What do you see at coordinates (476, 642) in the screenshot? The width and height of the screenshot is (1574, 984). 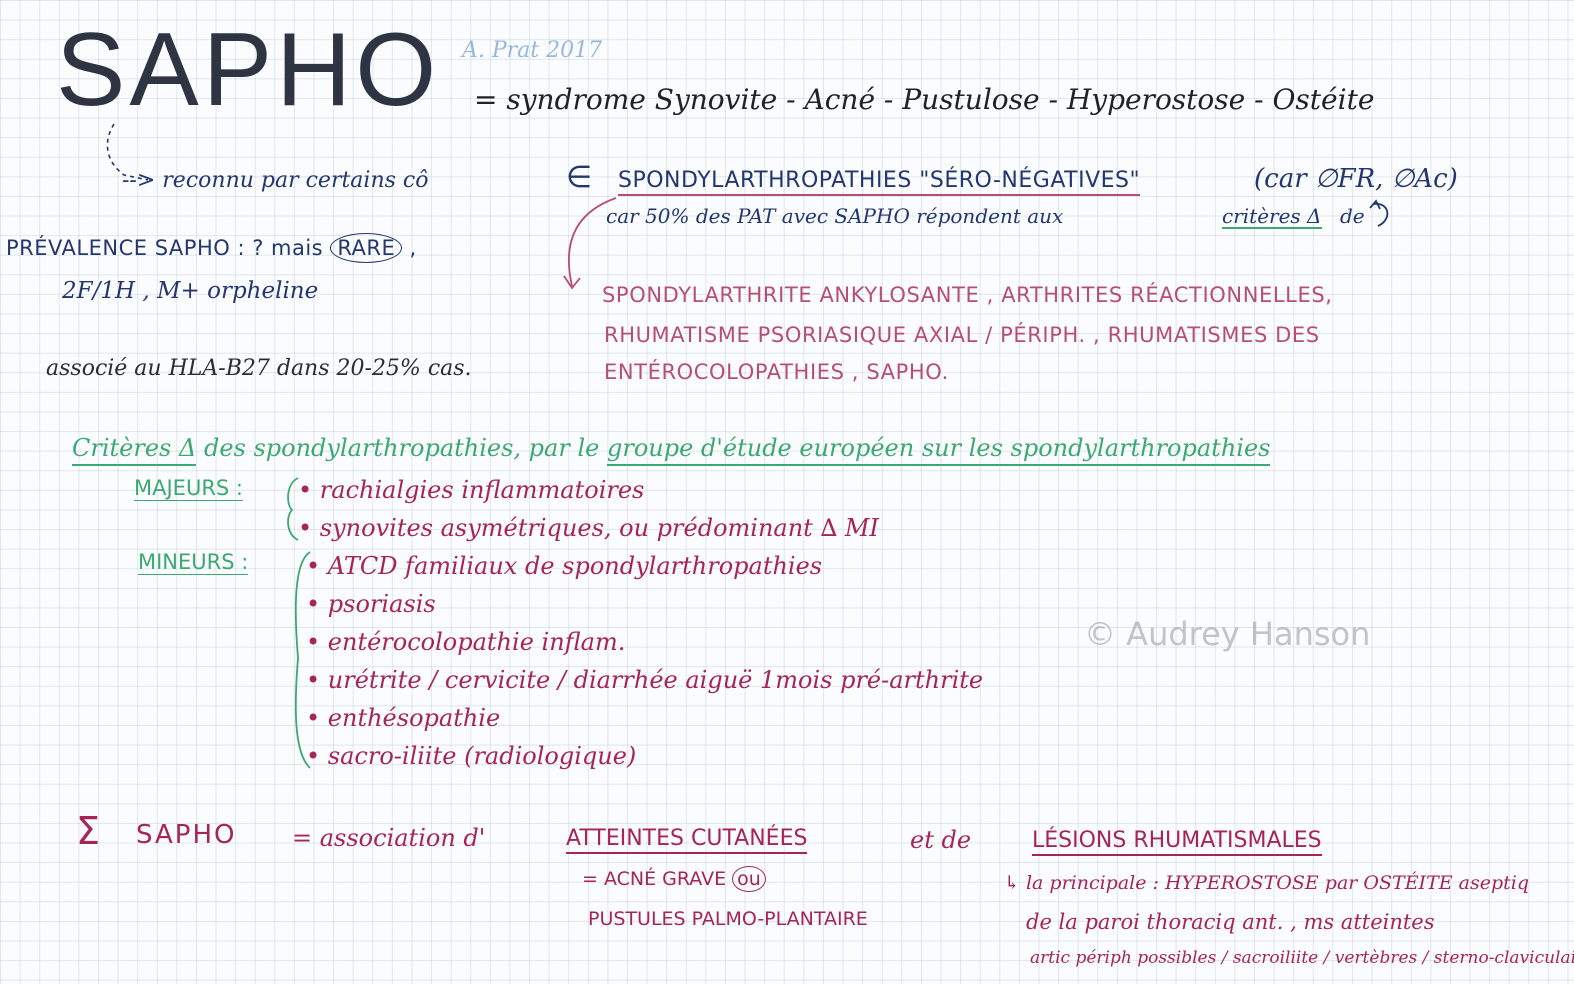 I see `minor-item-text: entérocolopathie inflam.` at bounding box center [476, 642].